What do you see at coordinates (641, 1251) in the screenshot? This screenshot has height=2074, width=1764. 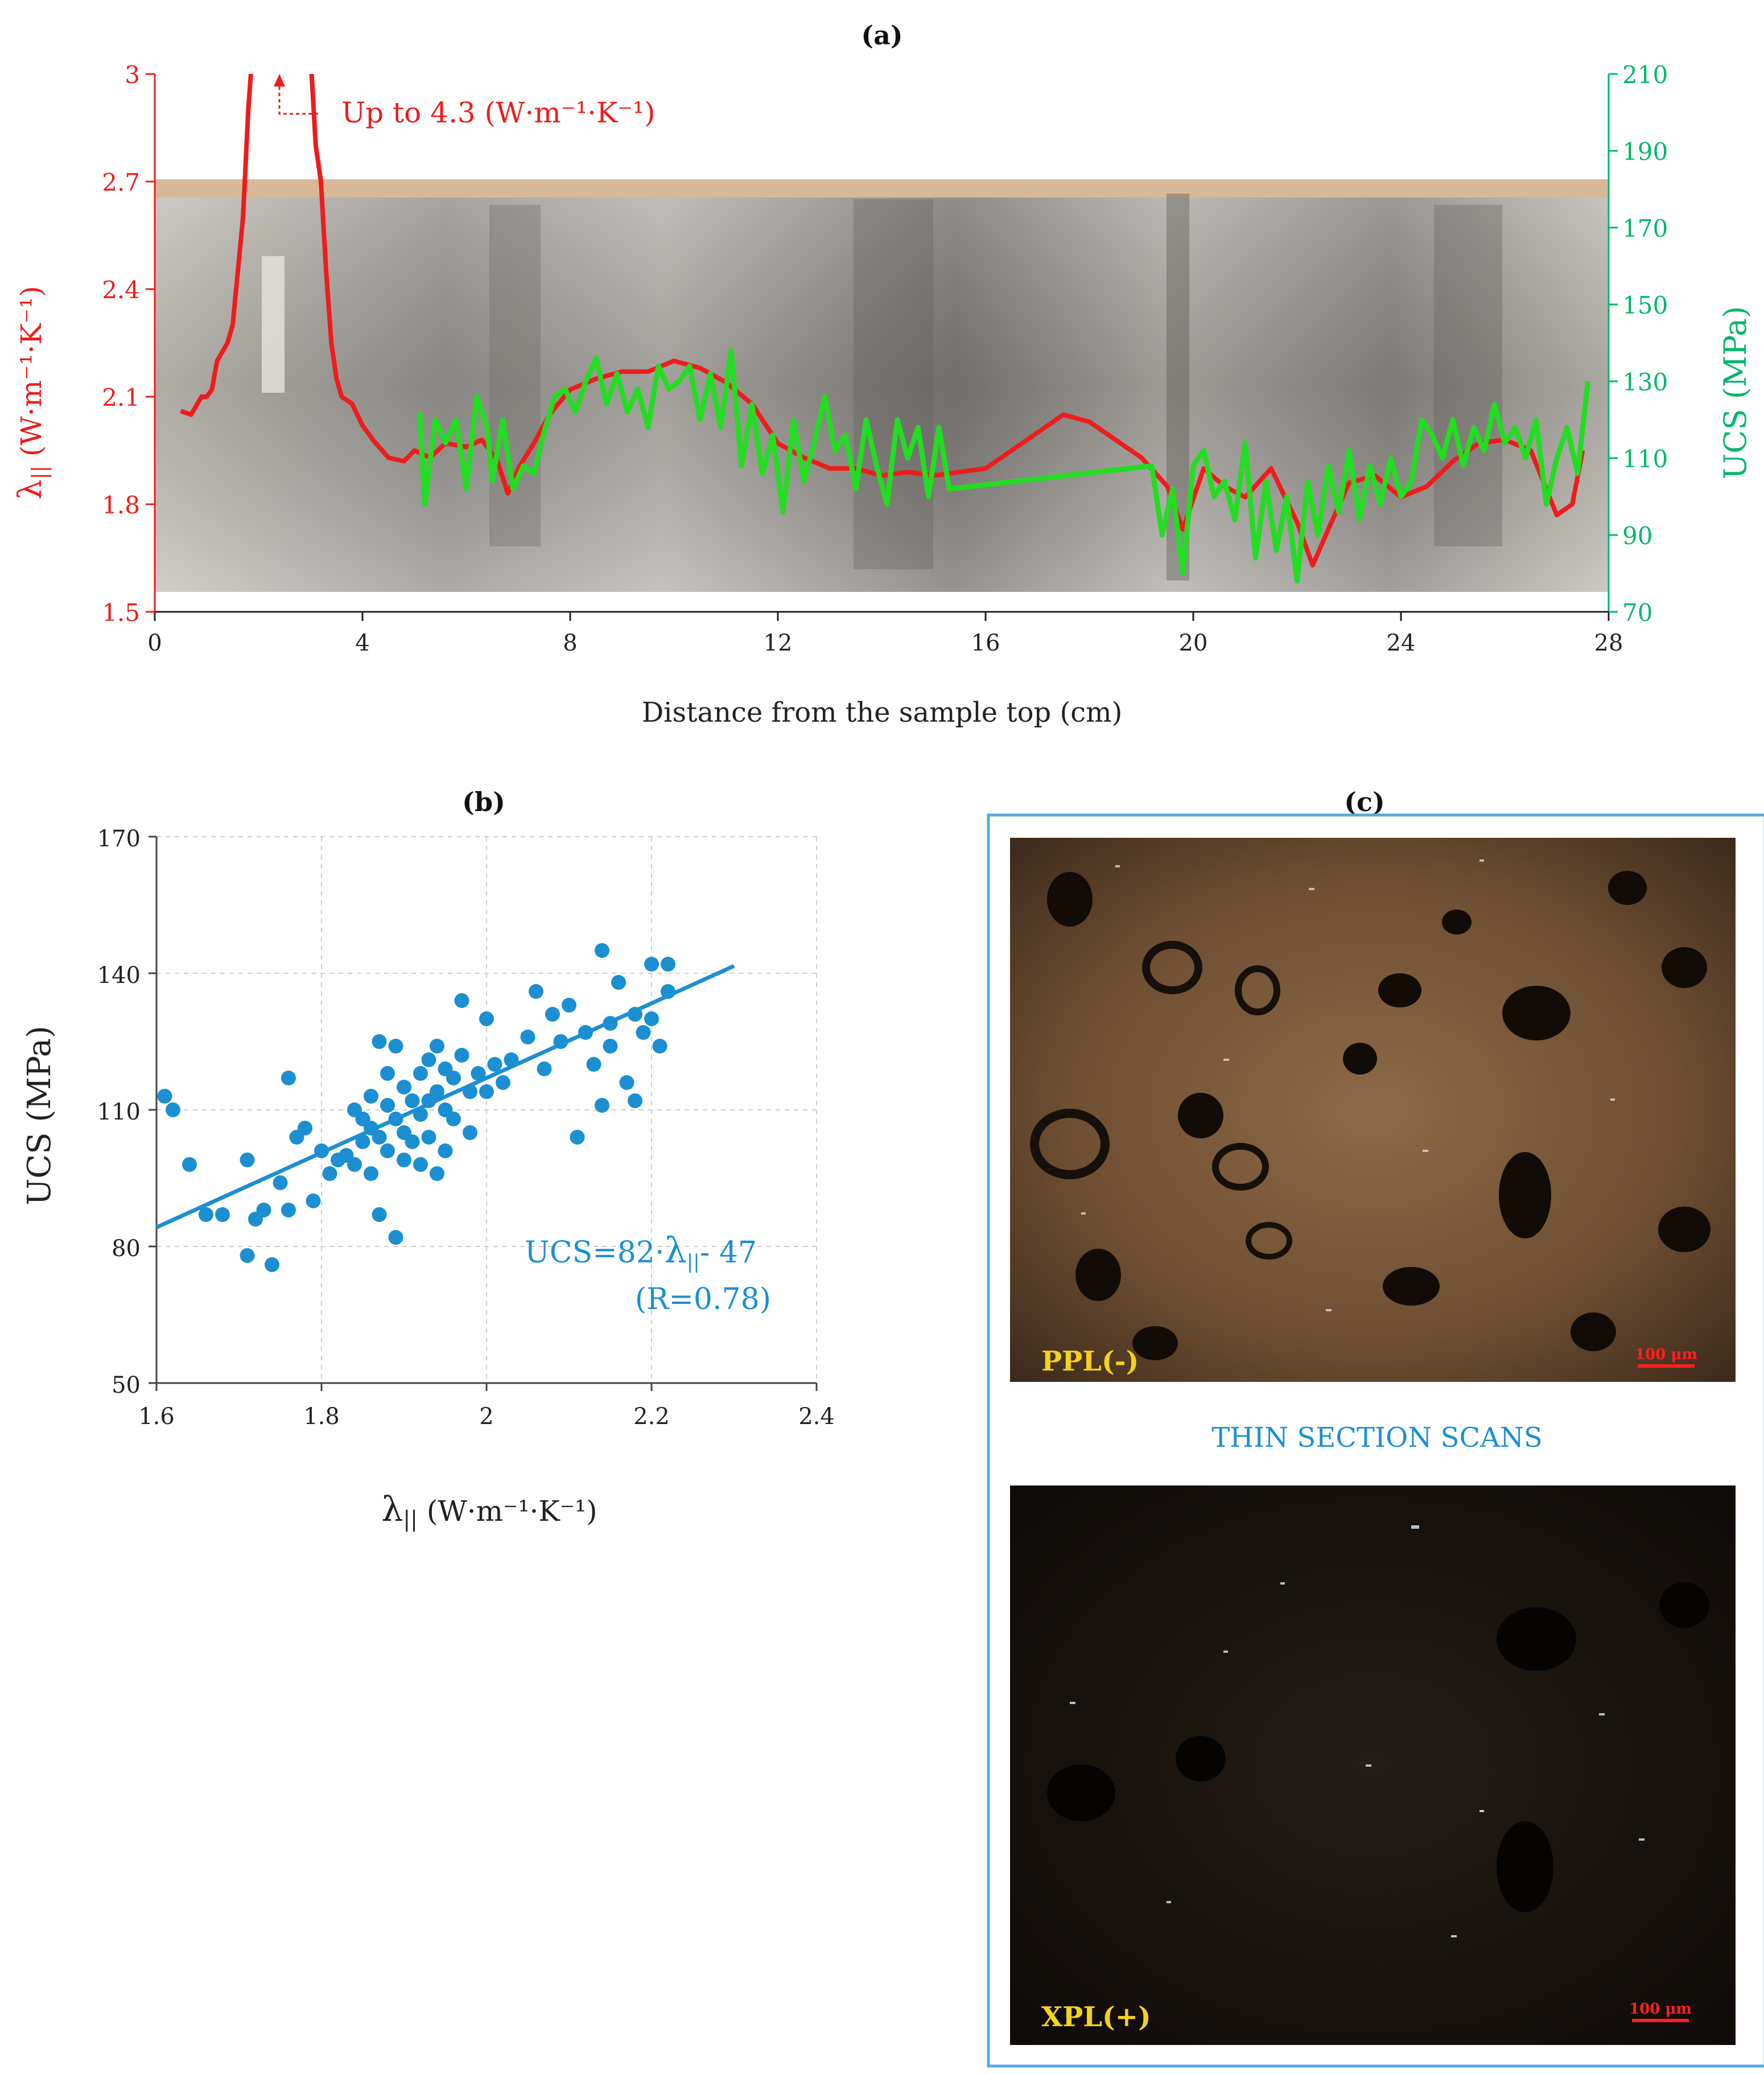 I see `panel-b-equation: UCS=82·λ||- 47` at bounding box center [641, 1251].